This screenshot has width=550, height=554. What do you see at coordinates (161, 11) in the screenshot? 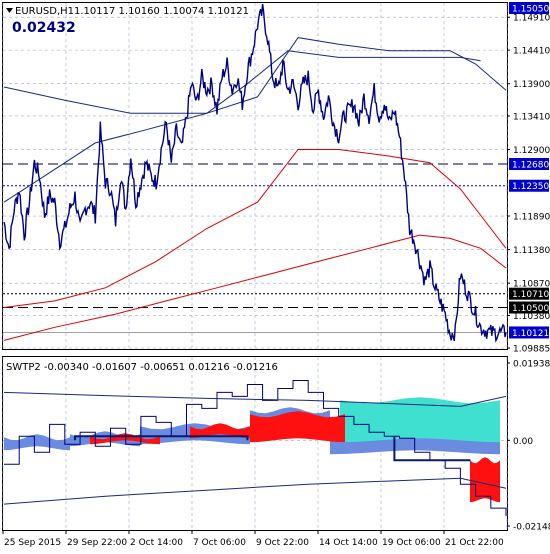
I see `chart-ohlc: 1.10117 1.10160 1.10074 1.10121` at bounding box center [161, 11].